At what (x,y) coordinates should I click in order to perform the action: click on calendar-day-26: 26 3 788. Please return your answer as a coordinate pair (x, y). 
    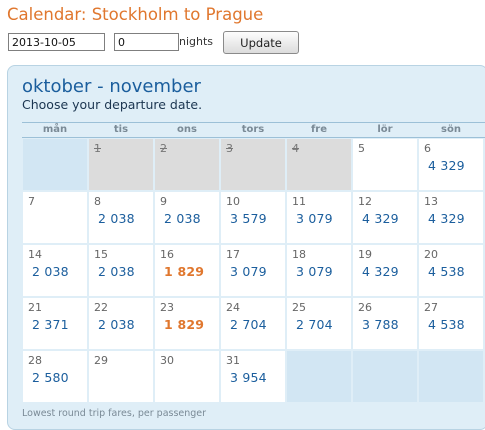
    Looking at the image, I should click on (385, 323).